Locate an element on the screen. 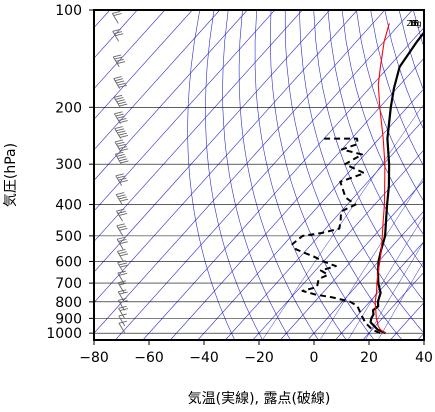  x-axis-title: 気温(実線), 露点(破線) is located at coordinates (259, 399).